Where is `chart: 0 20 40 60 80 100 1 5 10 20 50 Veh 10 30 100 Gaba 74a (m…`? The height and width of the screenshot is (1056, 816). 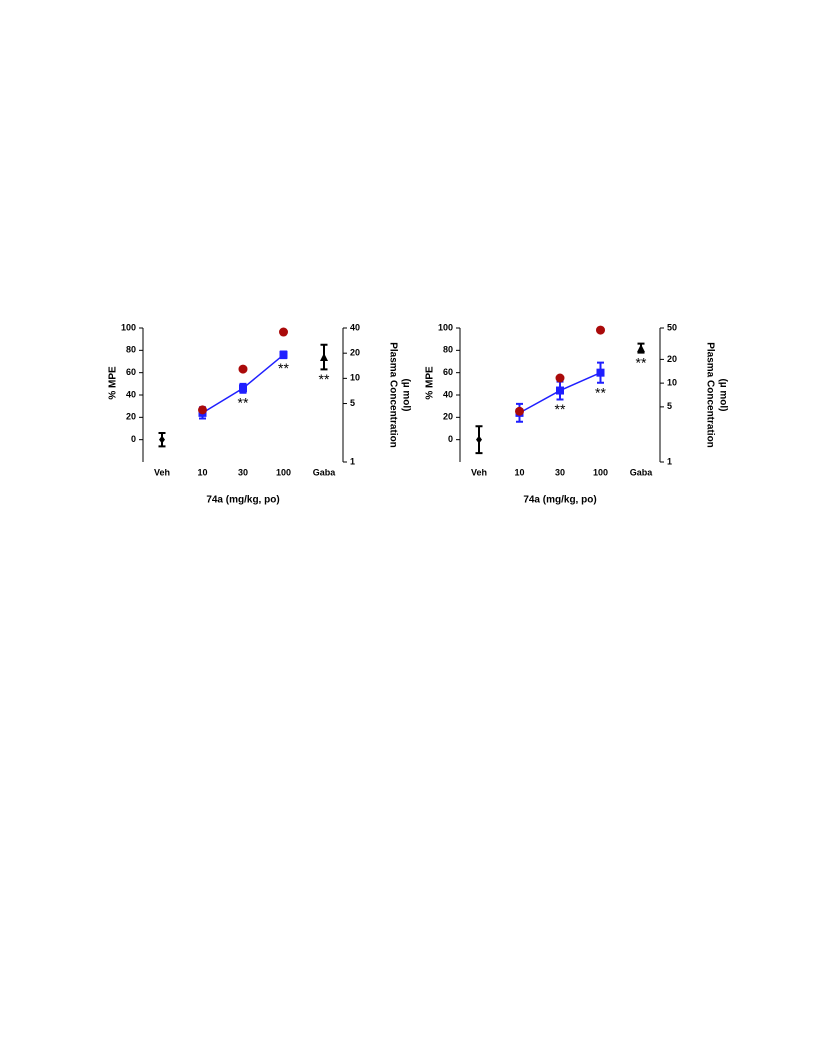
chart: 0 20 40 60 80 100 1 5 10 20 50 Veh 10 30 100 Gaba 74a (m… is located at coordinates (577, 413).